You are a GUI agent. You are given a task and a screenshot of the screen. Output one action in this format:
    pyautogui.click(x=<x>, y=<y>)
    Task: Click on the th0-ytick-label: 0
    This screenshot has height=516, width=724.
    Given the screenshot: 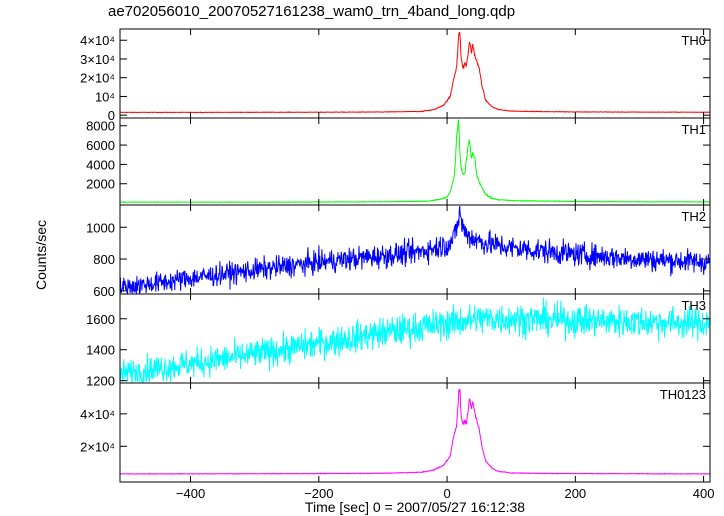 What is the action you would take?
    pyautogui.click(x=111, y=115)
    